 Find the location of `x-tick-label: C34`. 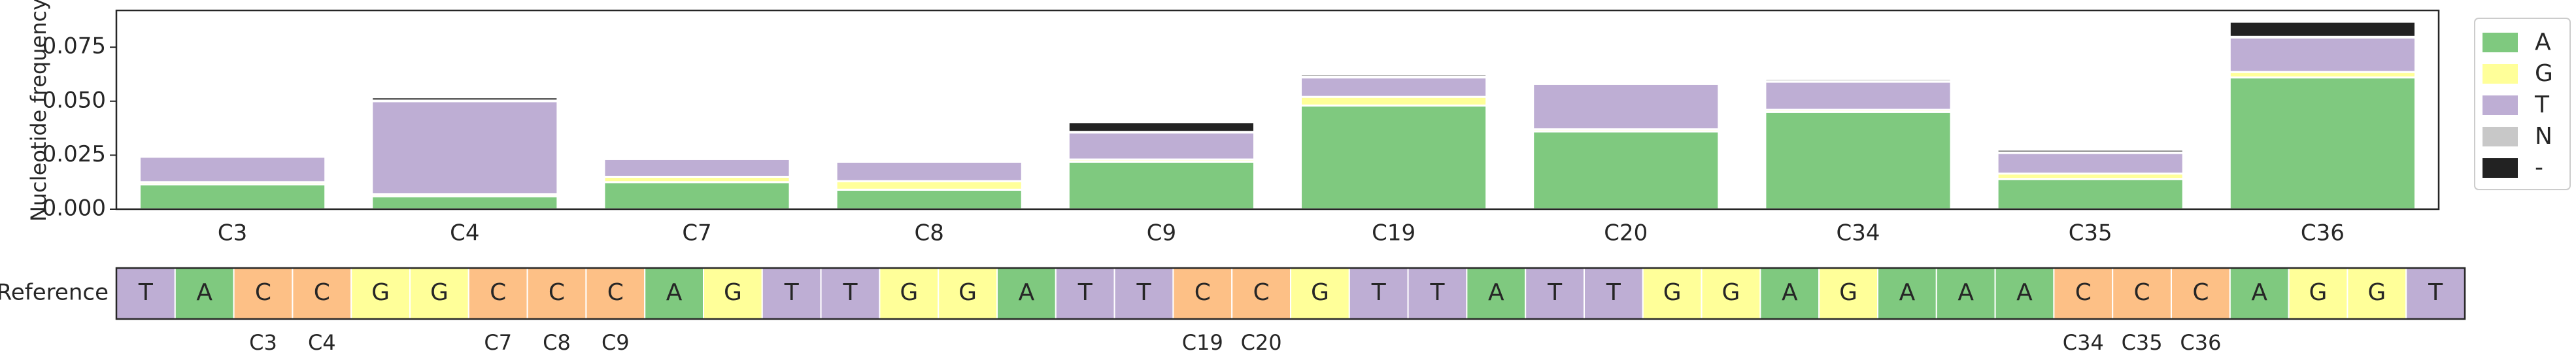

x-tick-label: C34 is located at coordinates (1858, 233).